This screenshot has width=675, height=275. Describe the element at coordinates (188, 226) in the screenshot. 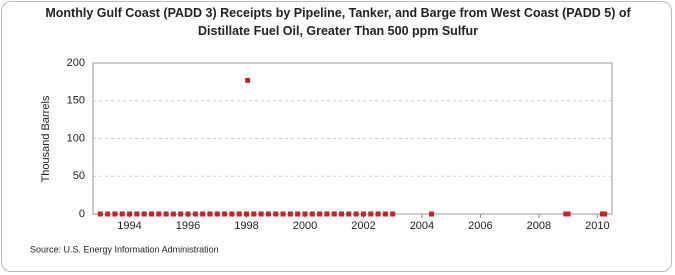

I see `x-tick-label: 1996` at that location.